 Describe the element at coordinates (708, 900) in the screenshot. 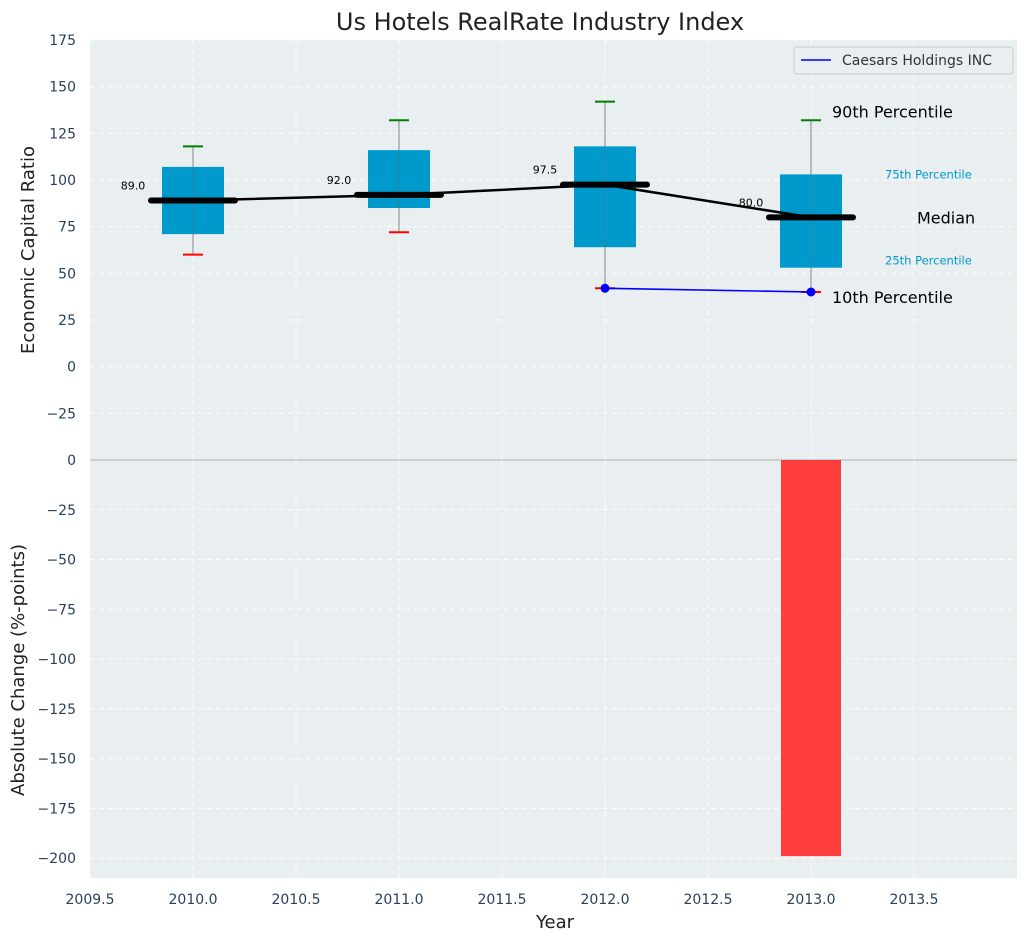

I see `x-tick-label: 2012.5` at that location.